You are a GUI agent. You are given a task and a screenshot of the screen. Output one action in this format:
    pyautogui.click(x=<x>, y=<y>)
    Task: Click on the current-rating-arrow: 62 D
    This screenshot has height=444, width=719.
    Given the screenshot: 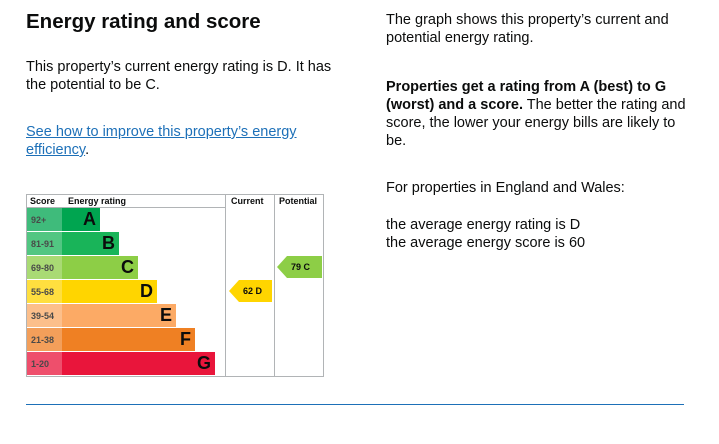 What is the action you would take?
    pyautogui.click(x=250, y=291)
    